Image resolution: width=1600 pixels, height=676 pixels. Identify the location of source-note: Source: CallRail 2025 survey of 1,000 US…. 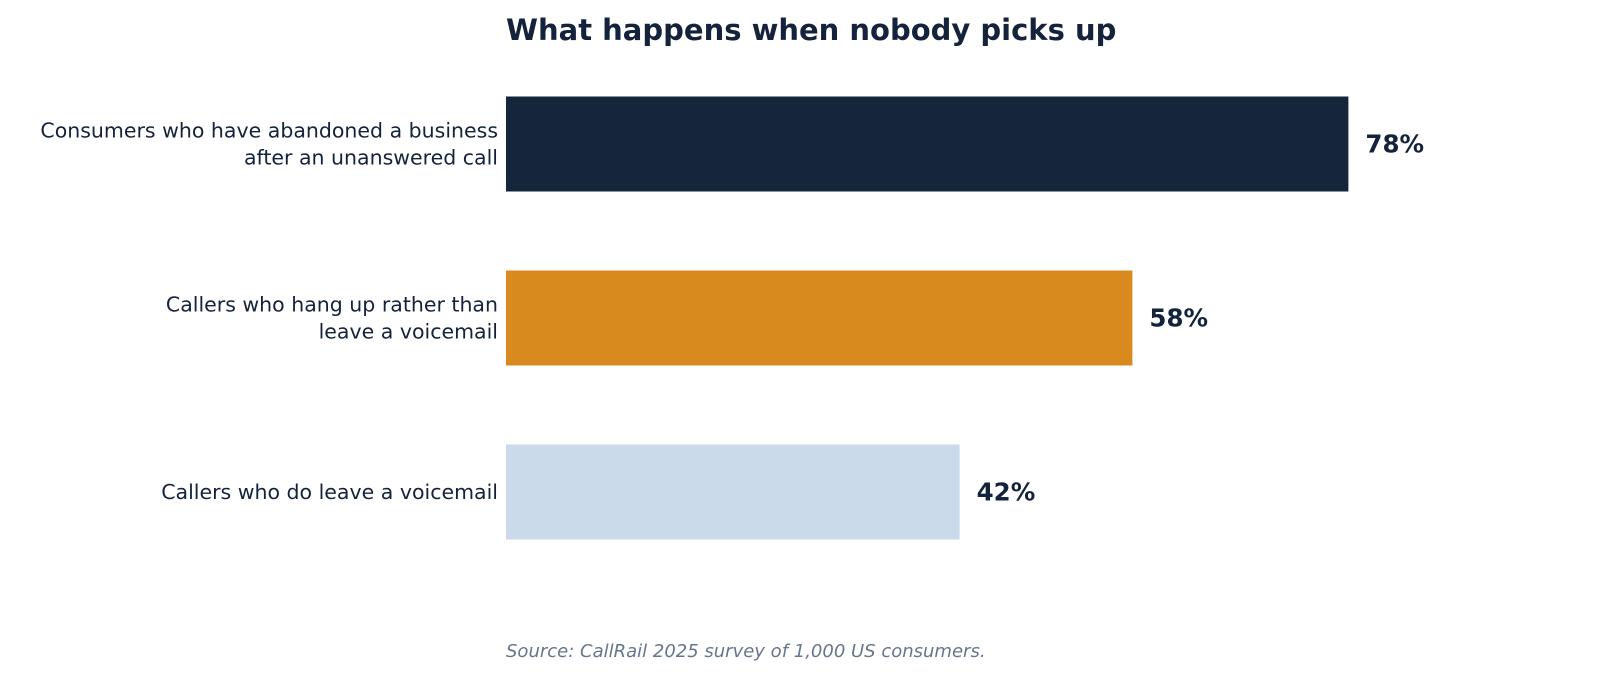
(746, 651).